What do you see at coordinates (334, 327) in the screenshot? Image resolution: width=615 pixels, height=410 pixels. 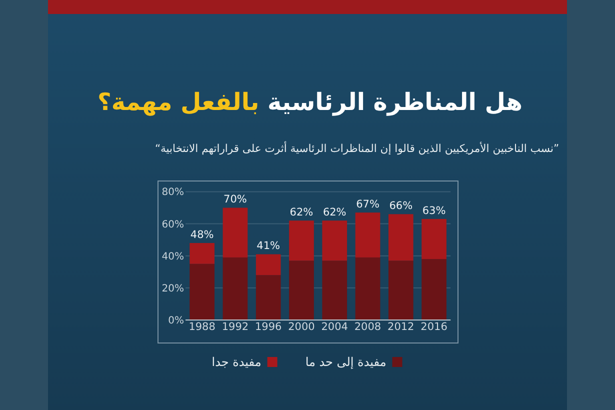 I see `x-tick-label: 2004` at bounding box center [334, 327].